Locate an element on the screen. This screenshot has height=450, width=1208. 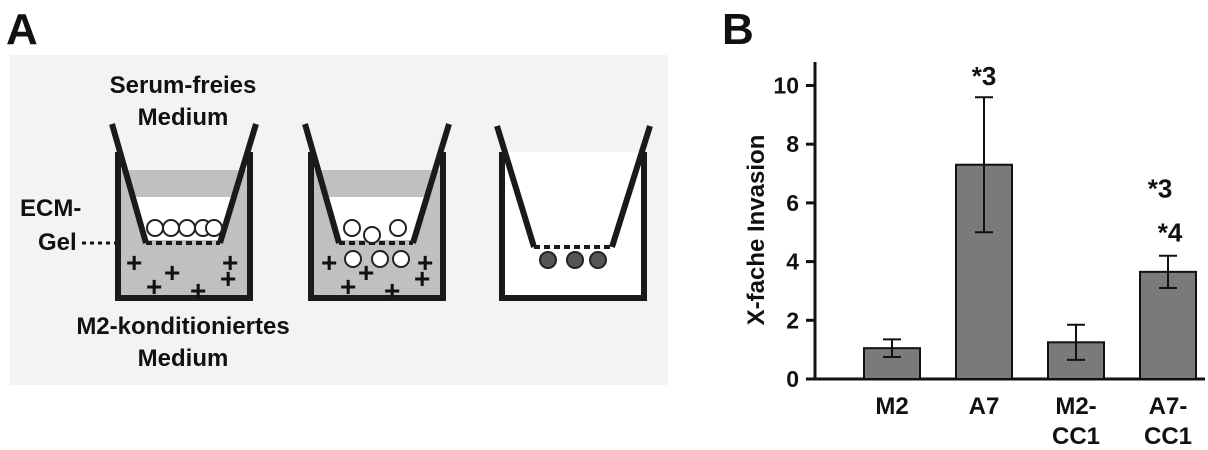
top-medium-label-line2: Medium is located at coordinates (183, 117).